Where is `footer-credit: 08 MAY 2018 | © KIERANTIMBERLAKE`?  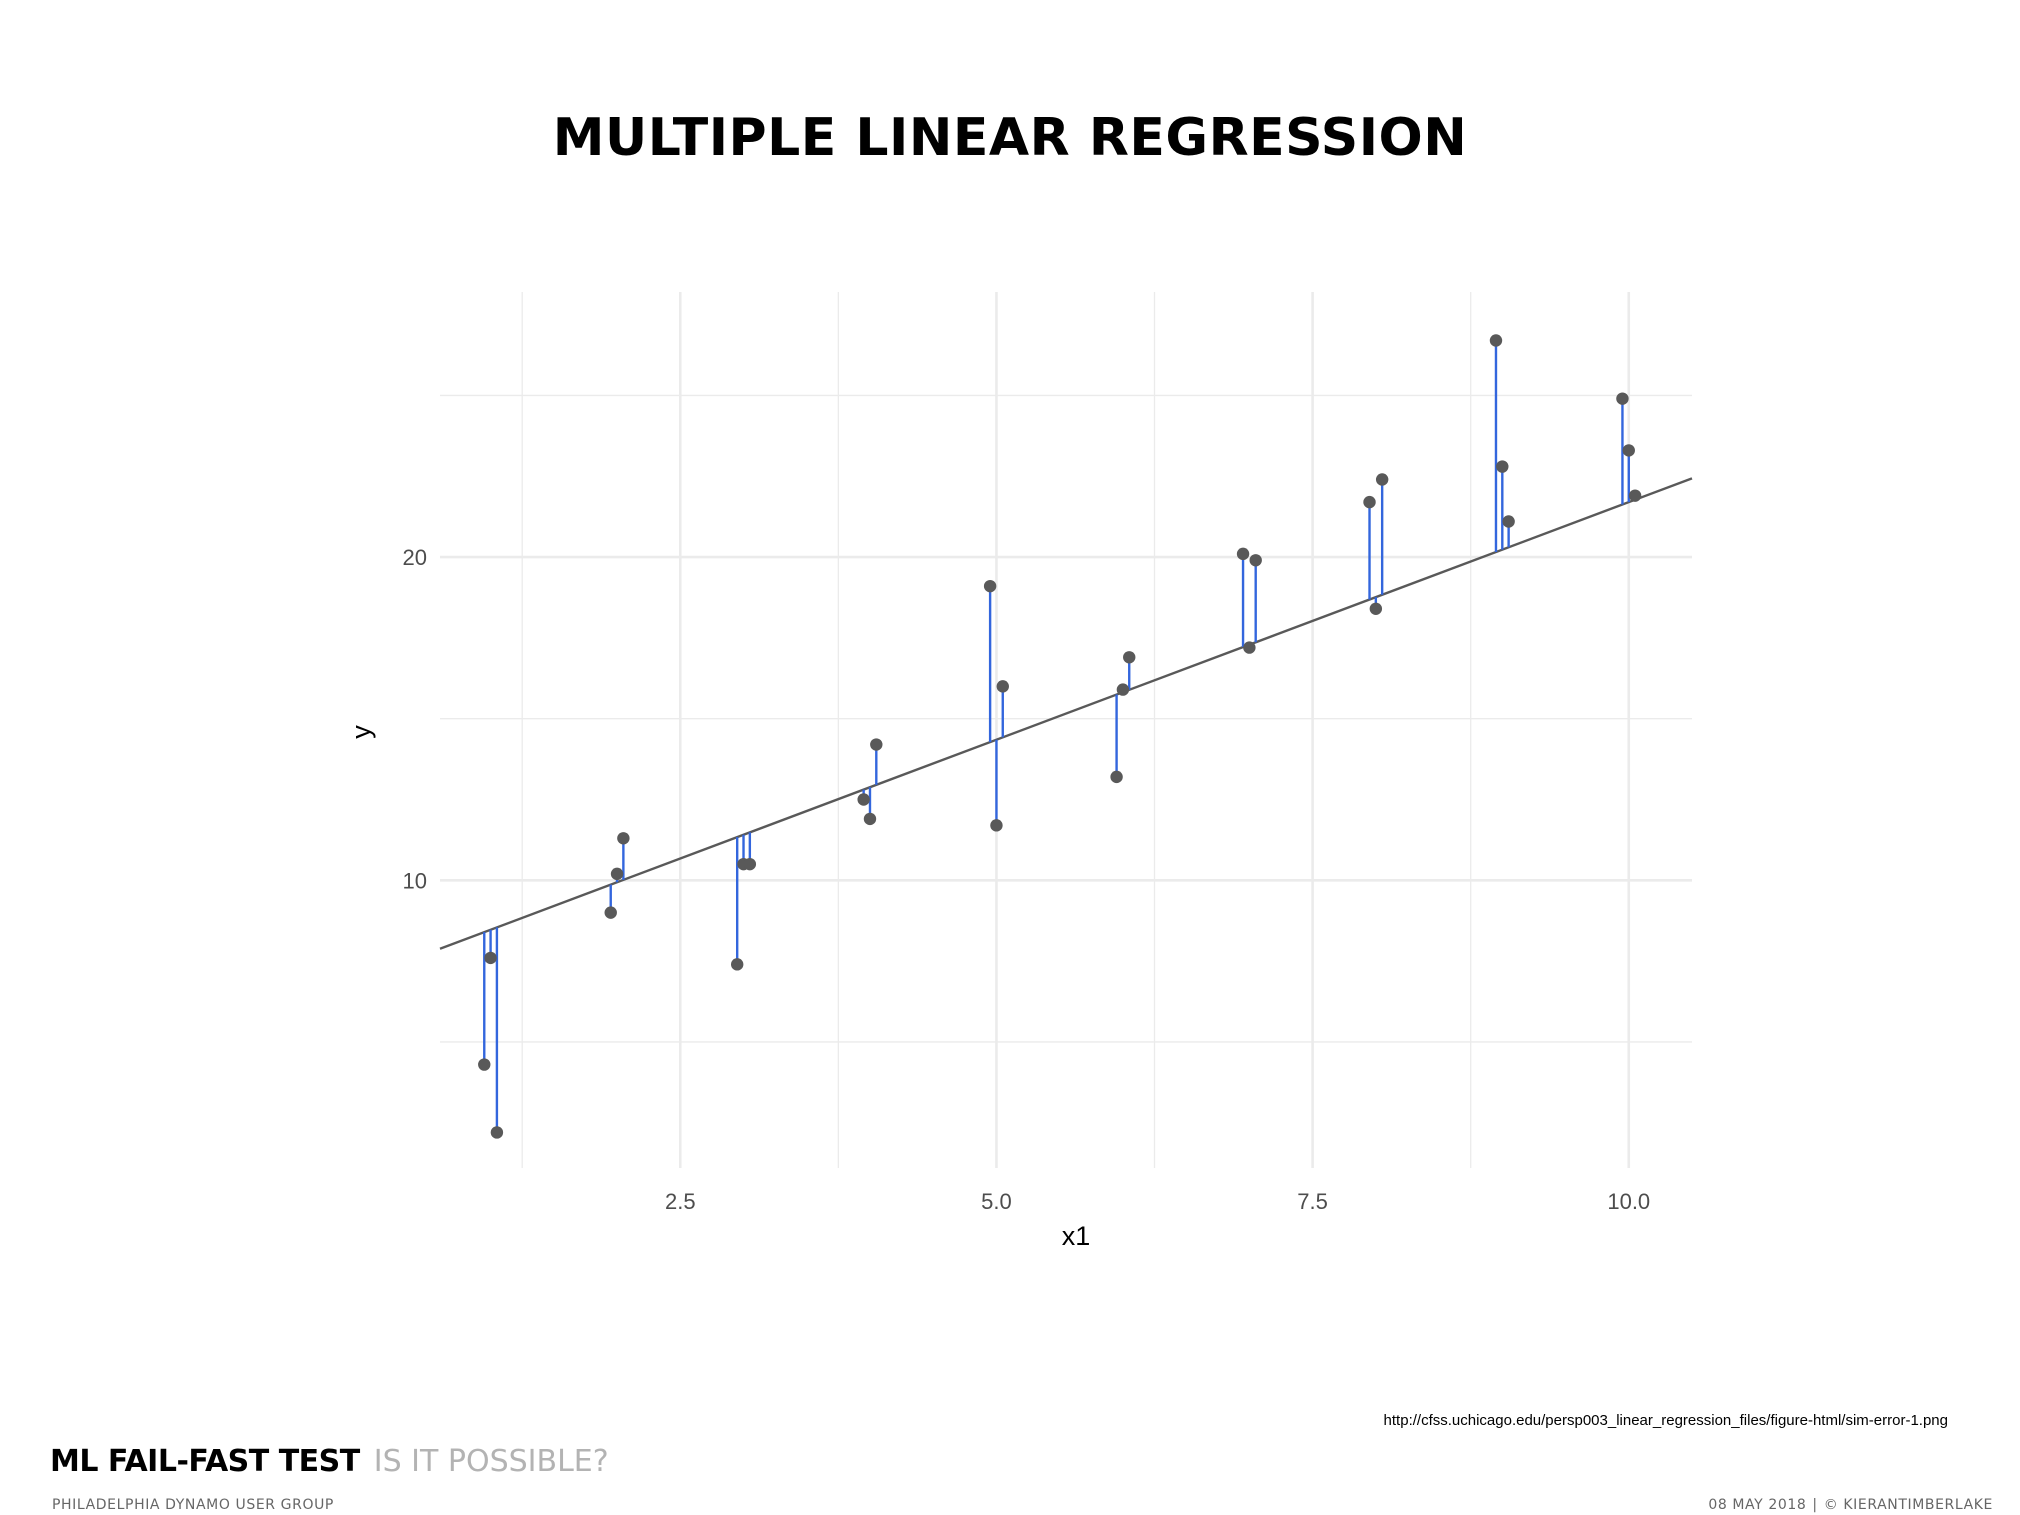
footer-credit: 08 MAY 2018 | © KIERANTIMBERLAKE is located at coordinates (1850, 1505).